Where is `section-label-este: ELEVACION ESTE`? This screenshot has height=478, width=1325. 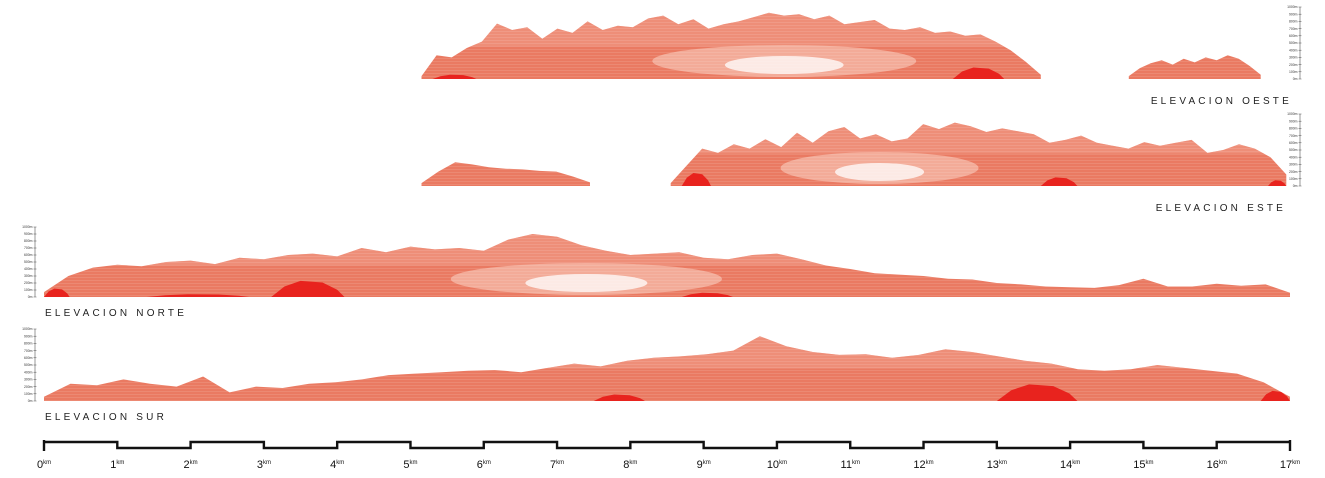 section-label-este: ELEVACION ESTE is located at coordinates (1221, 208).